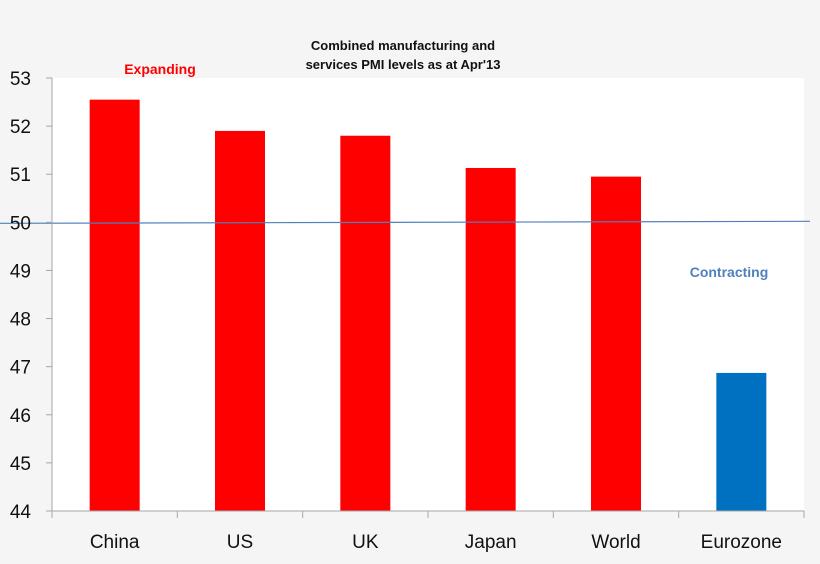  Describe the element at coordinates (20, 175) in the screenshot. I see `y-tick-label: 51` at that location.